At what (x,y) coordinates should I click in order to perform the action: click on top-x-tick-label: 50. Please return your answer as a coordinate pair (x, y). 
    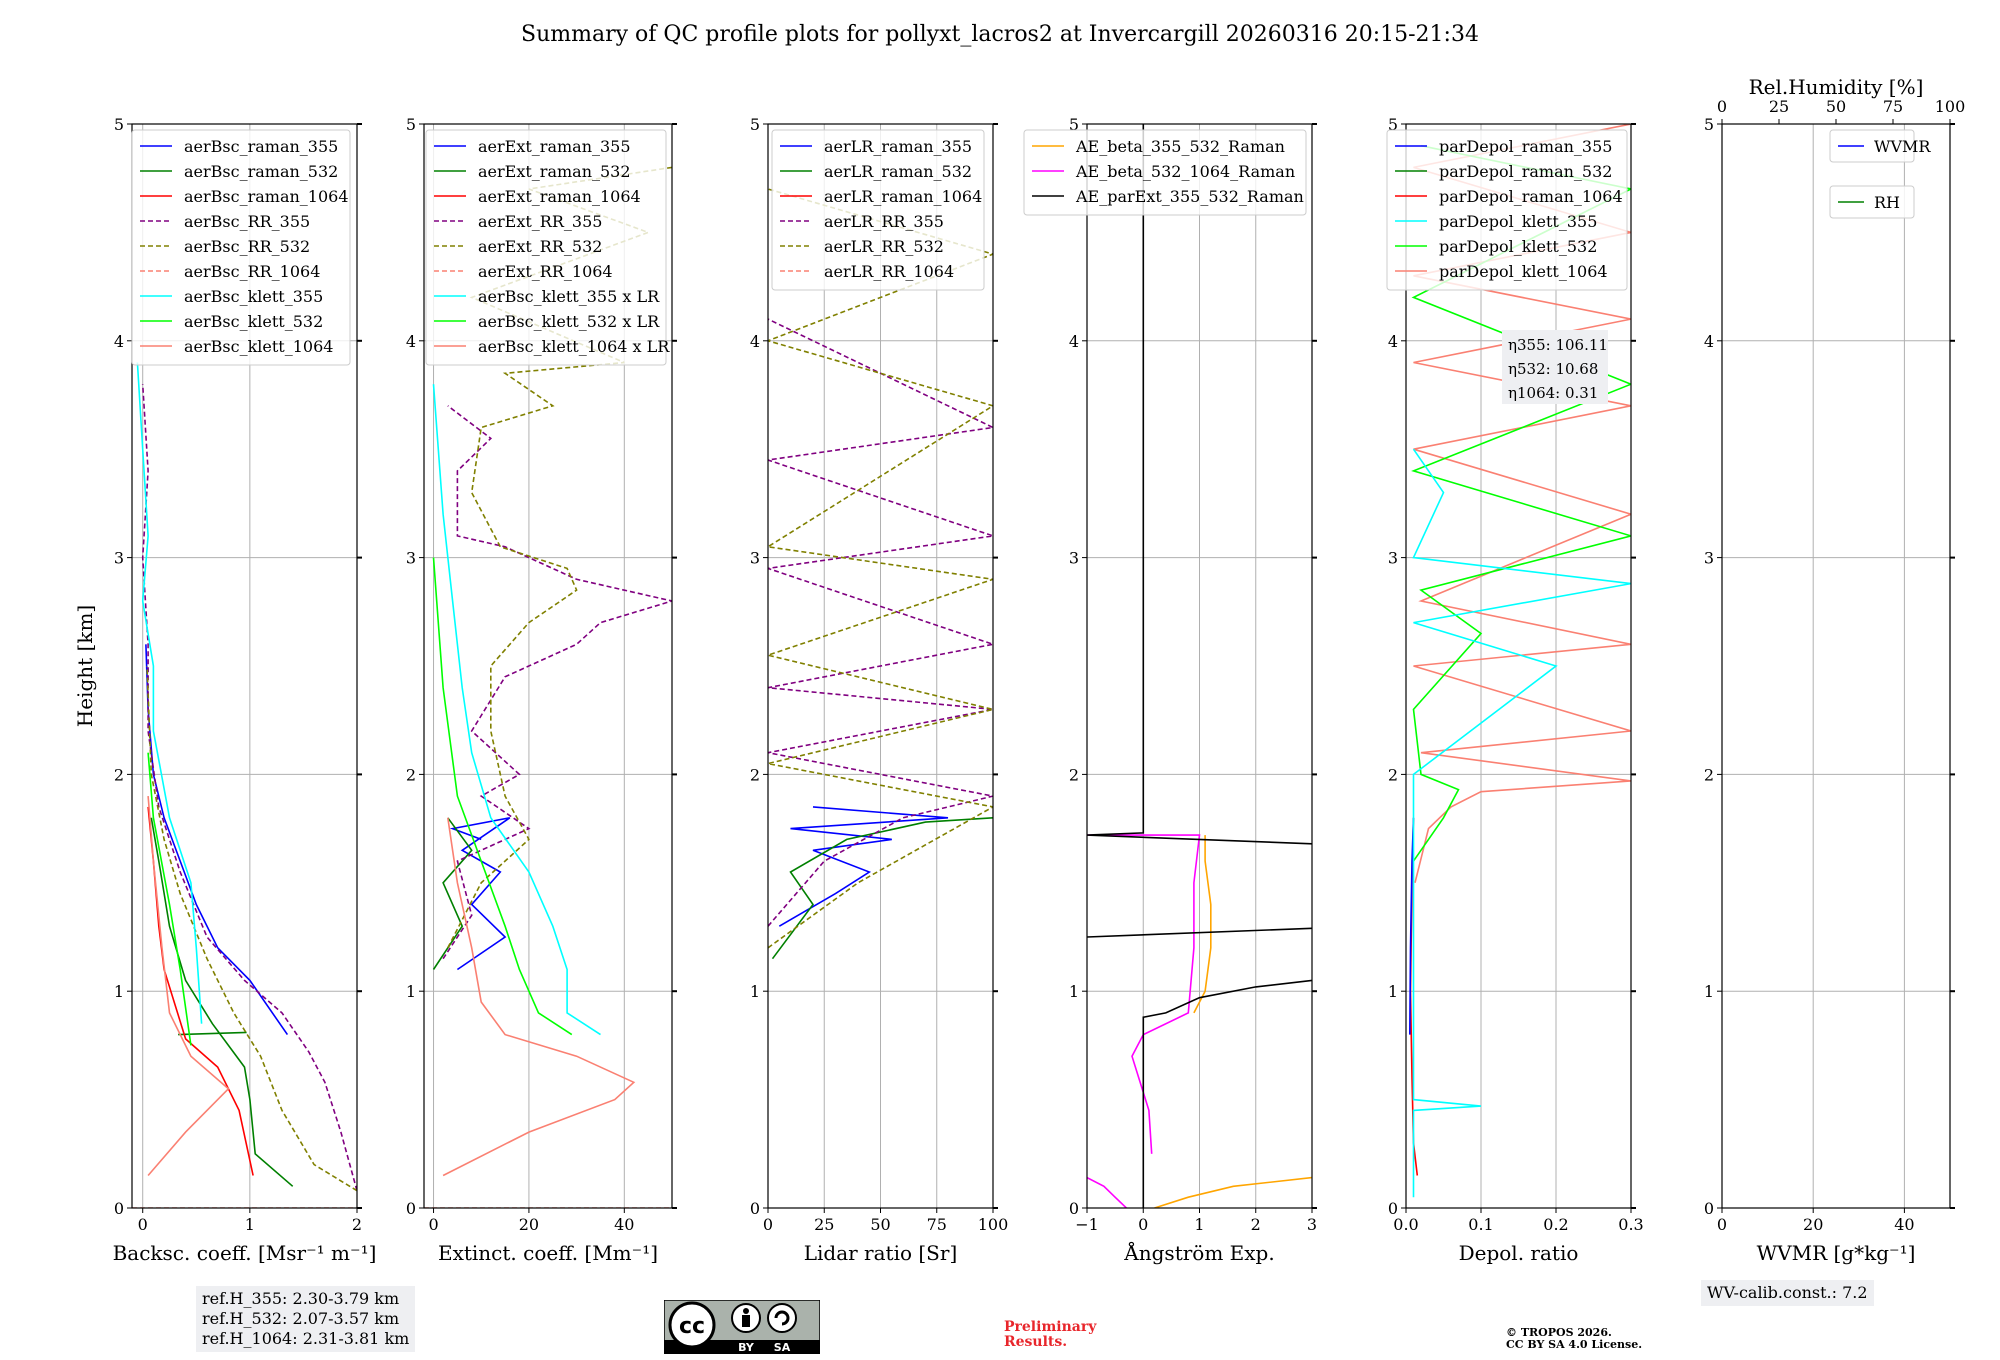
    Looking at the image, I should click on (1836, 106).